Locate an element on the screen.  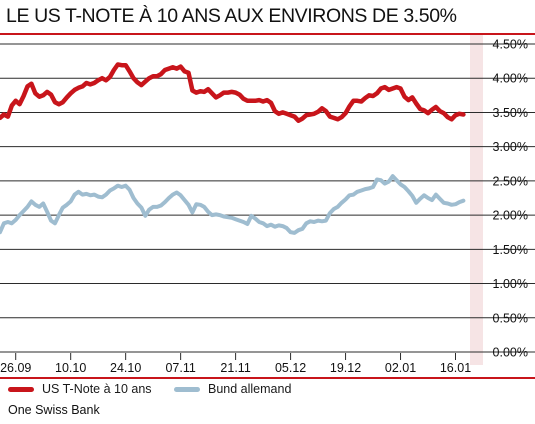
legend-item-bund: Bund allemand is located at coordinates (232, 389).